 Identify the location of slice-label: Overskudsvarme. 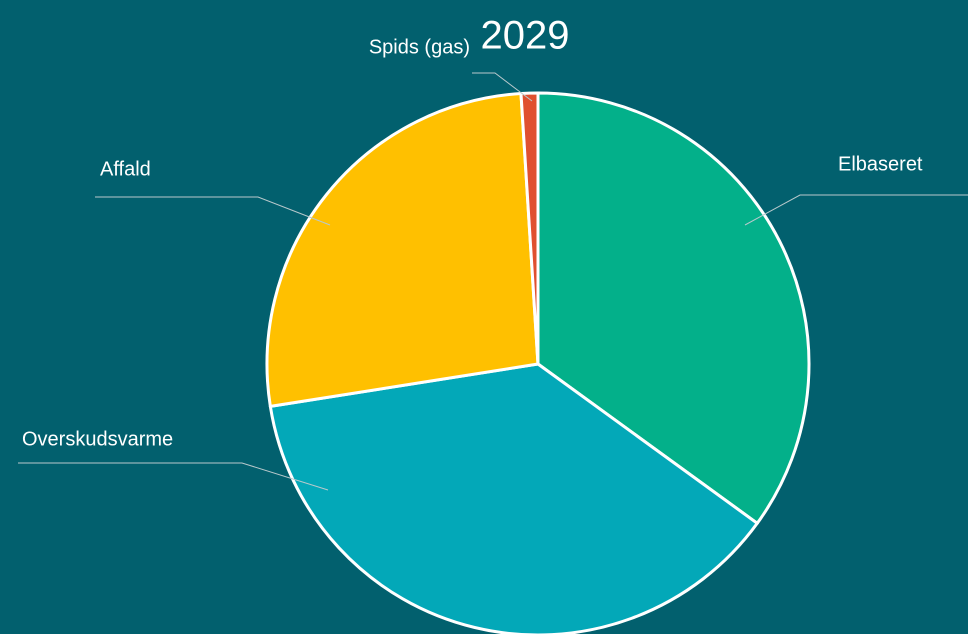
(97, 439).